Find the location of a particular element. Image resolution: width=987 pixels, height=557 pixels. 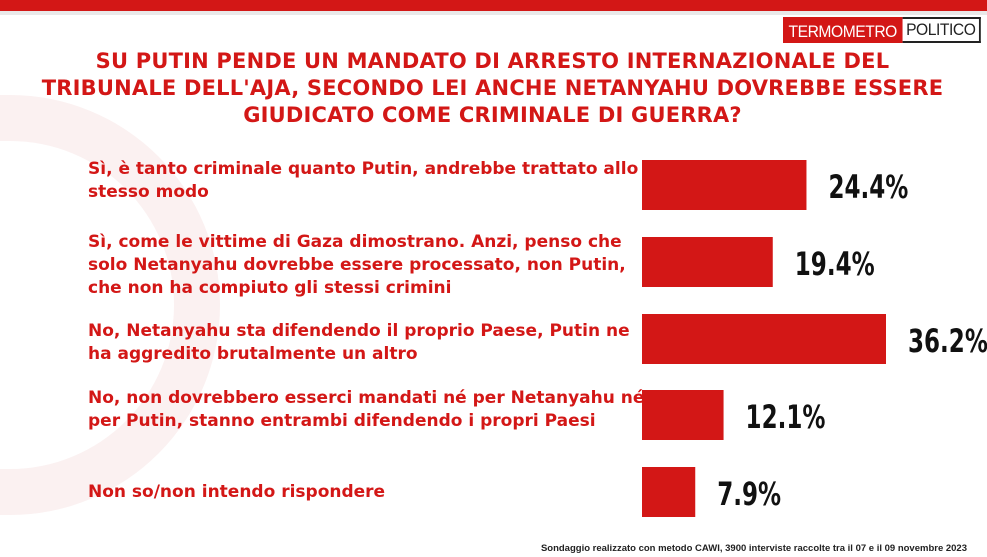

value-label-1: 24.4% is located at coordinates (868, 187).